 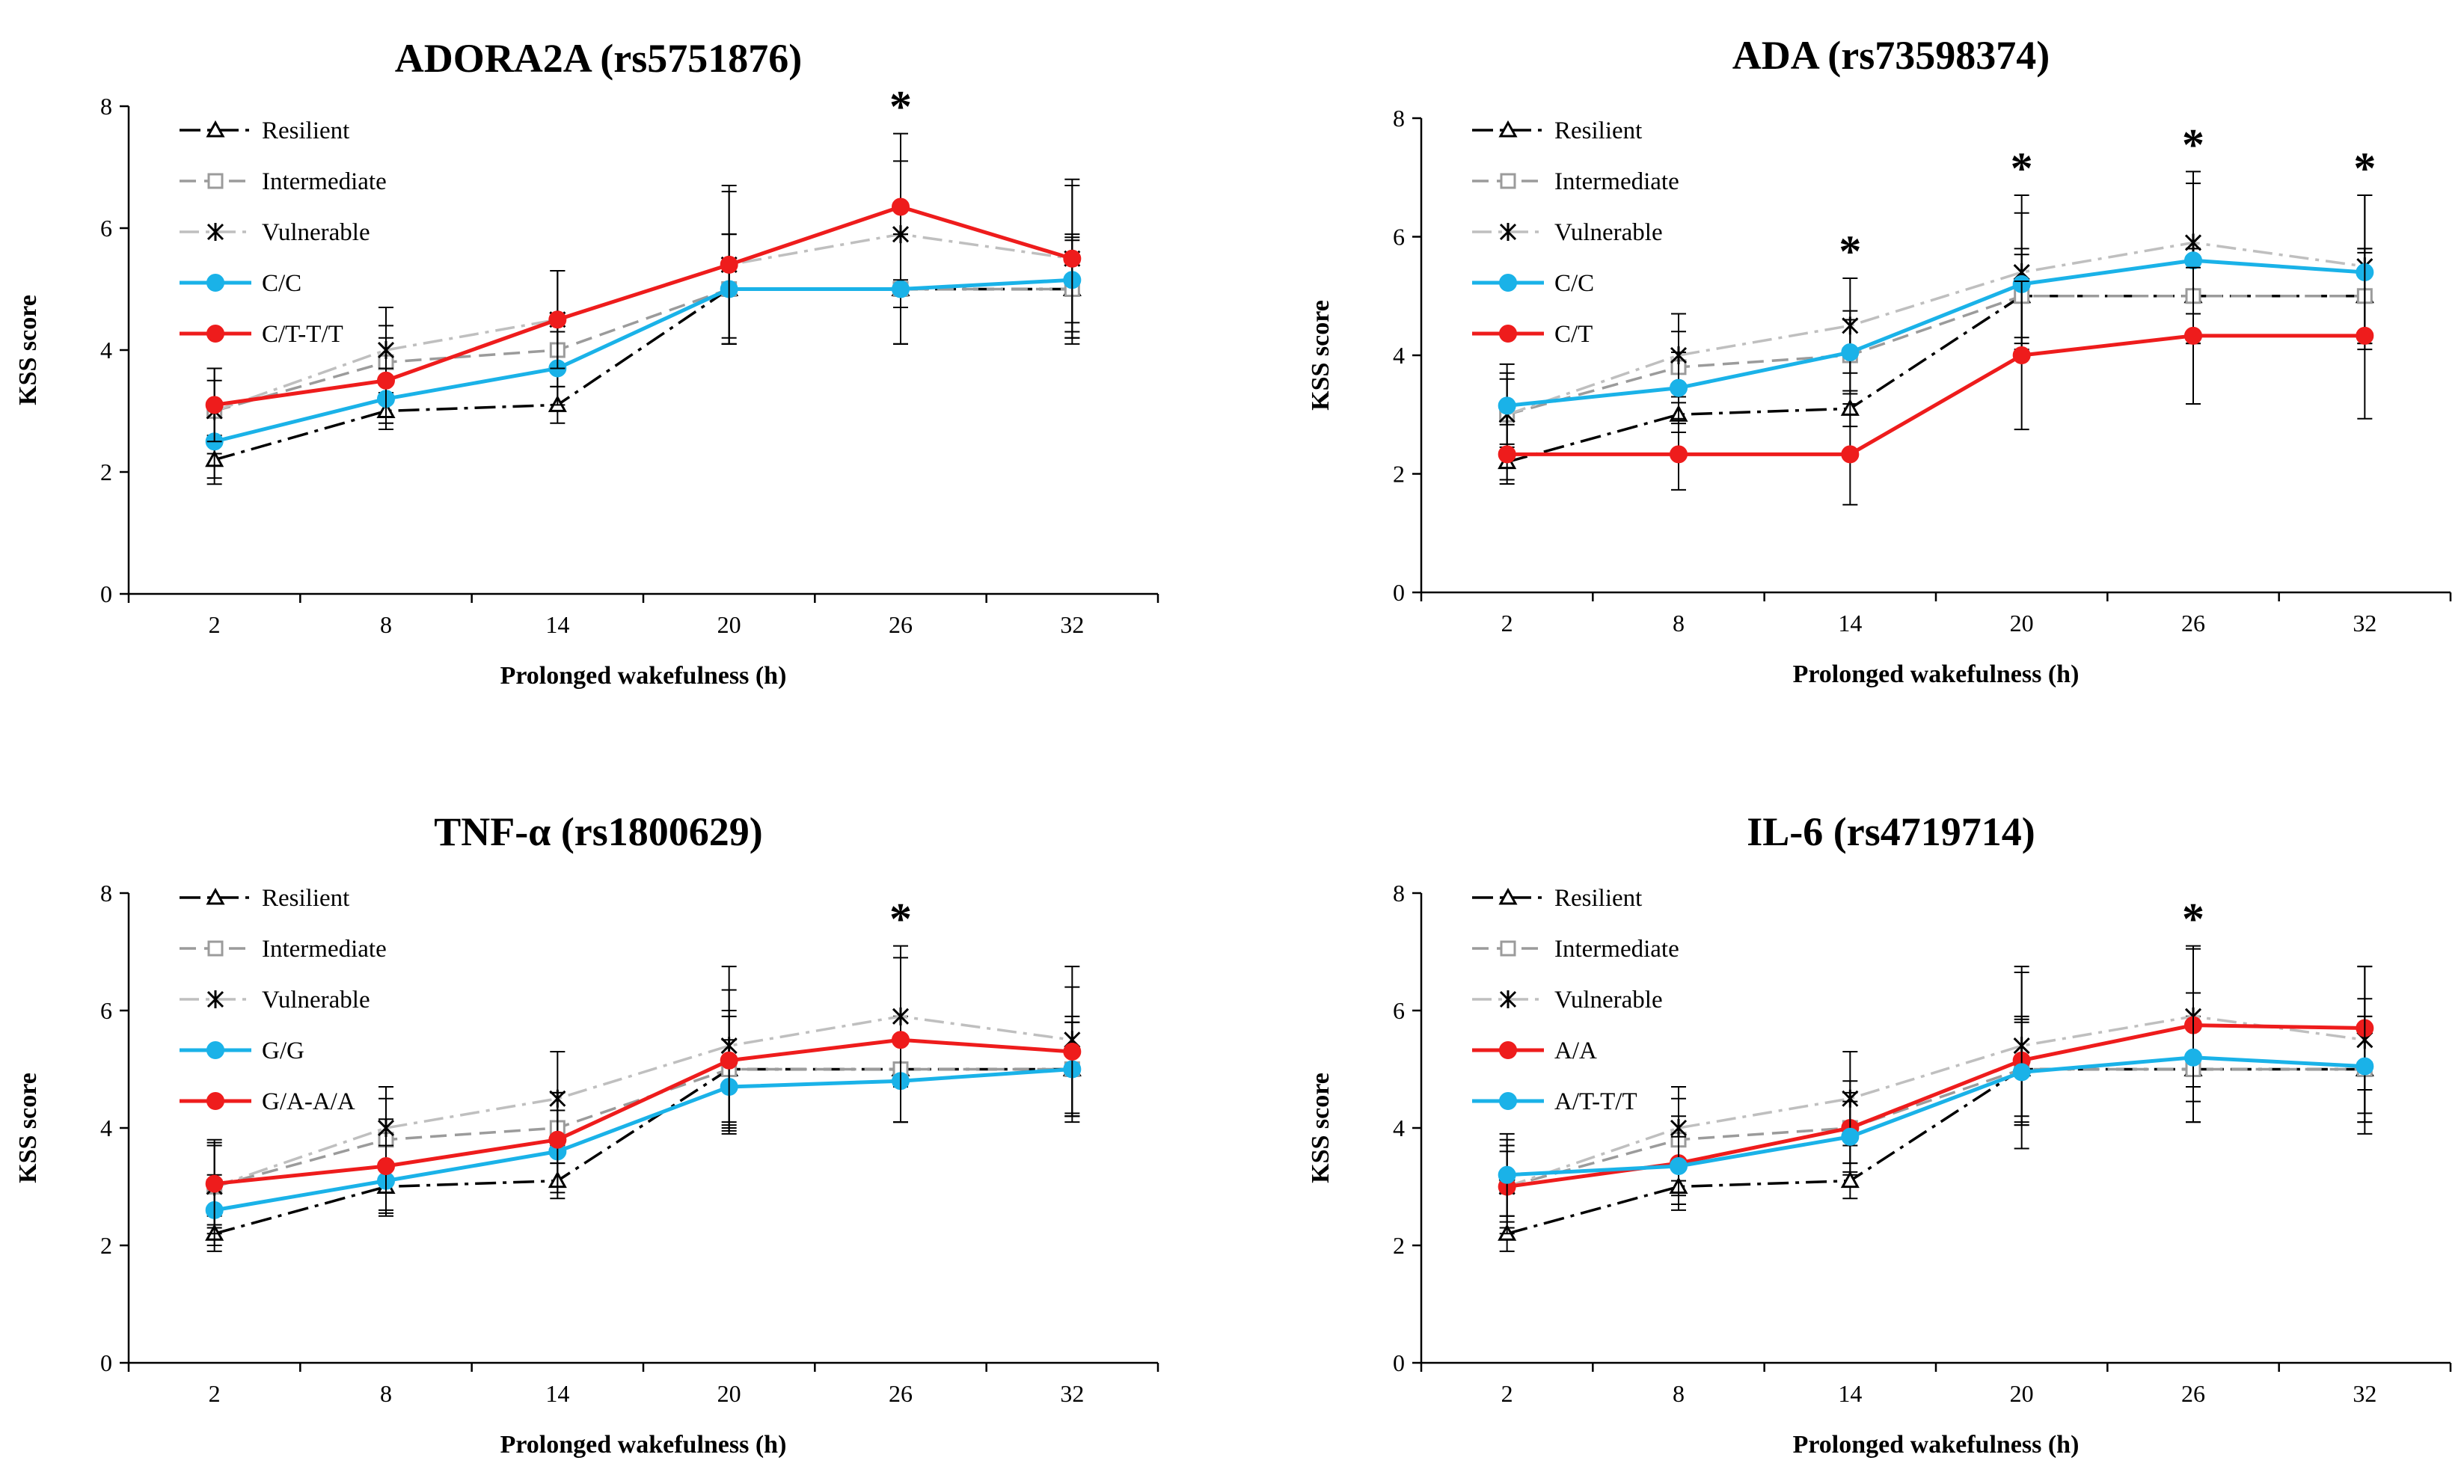 I want to click on y-tick-label: 8, so click(x=106, y=893).